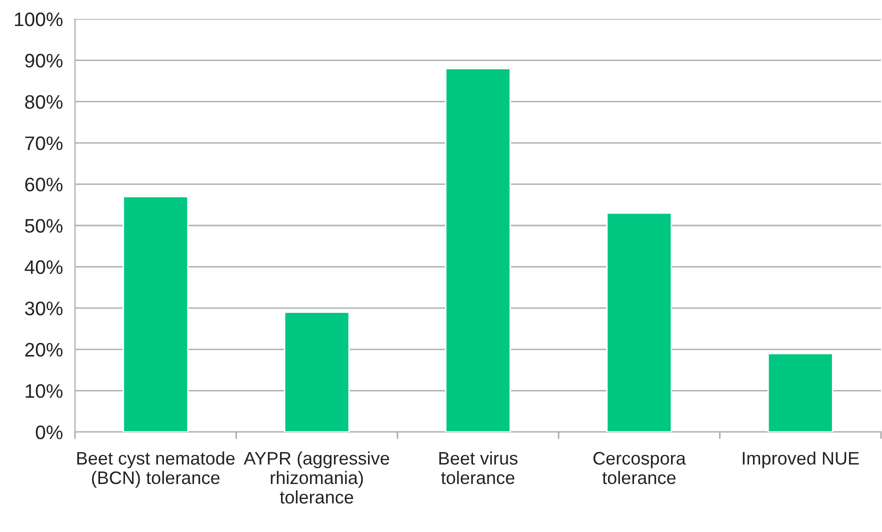 This screenshot has height=532, width=882. I want to click on x-tick-label: Beet virus tolerance, so click(478, 467).